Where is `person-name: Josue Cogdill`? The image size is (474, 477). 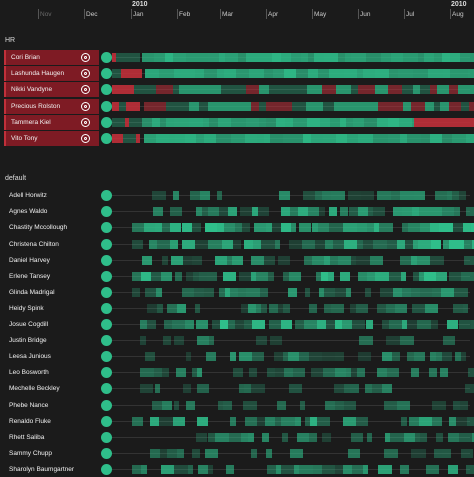
person-name: Josue Cogdill is located at coordinates (29, 324).